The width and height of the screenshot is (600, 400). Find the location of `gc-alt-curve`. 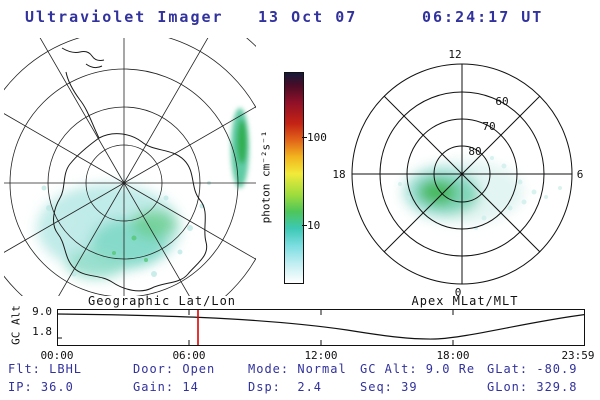

gc-alt-curve is located at coordinates (321, 326).